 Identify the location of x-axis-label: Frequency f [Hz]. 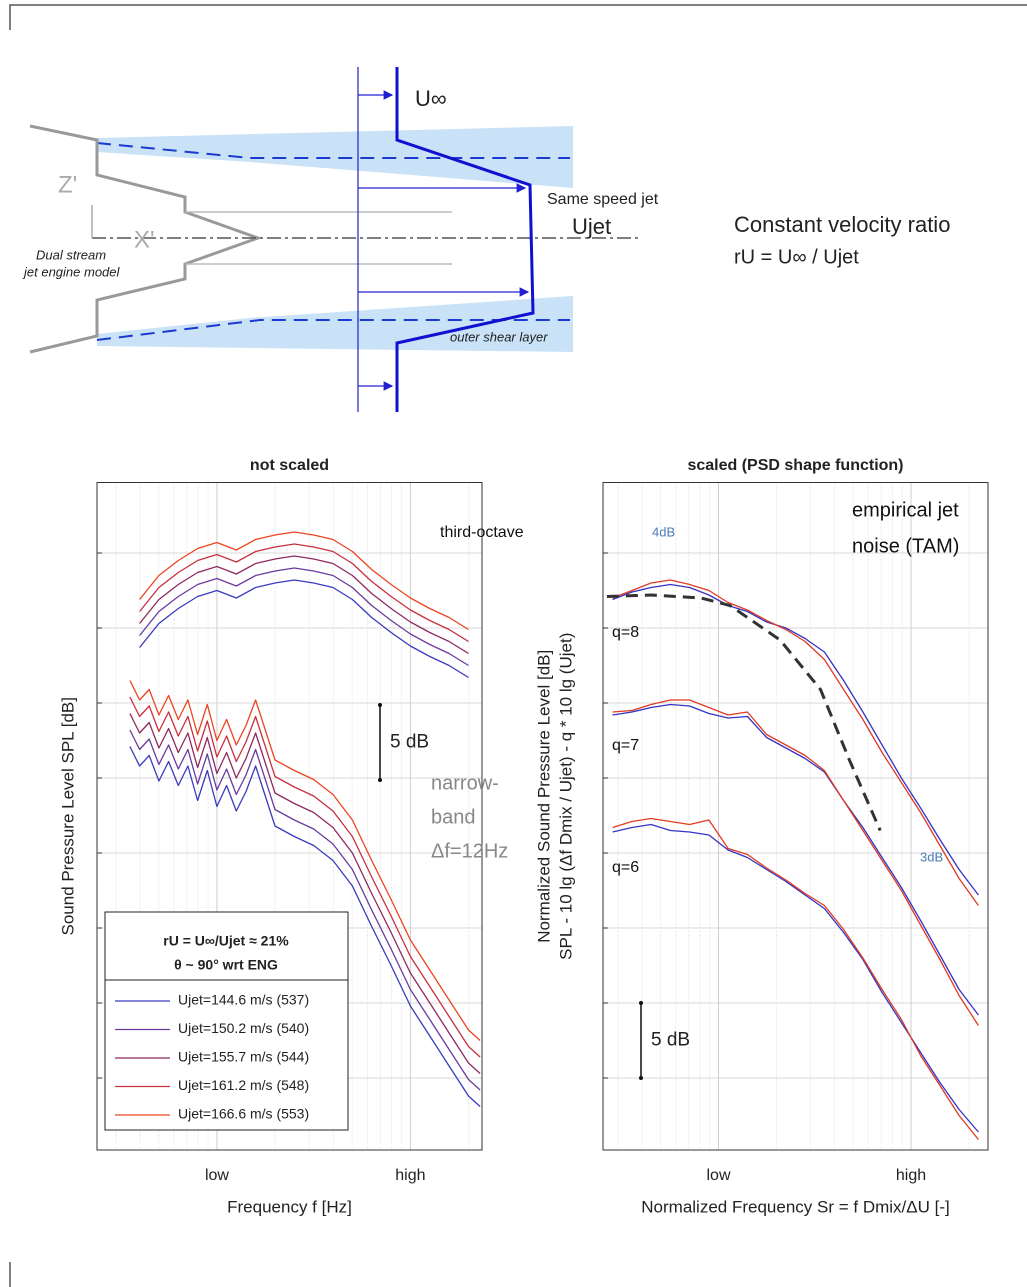
(289, 1206).